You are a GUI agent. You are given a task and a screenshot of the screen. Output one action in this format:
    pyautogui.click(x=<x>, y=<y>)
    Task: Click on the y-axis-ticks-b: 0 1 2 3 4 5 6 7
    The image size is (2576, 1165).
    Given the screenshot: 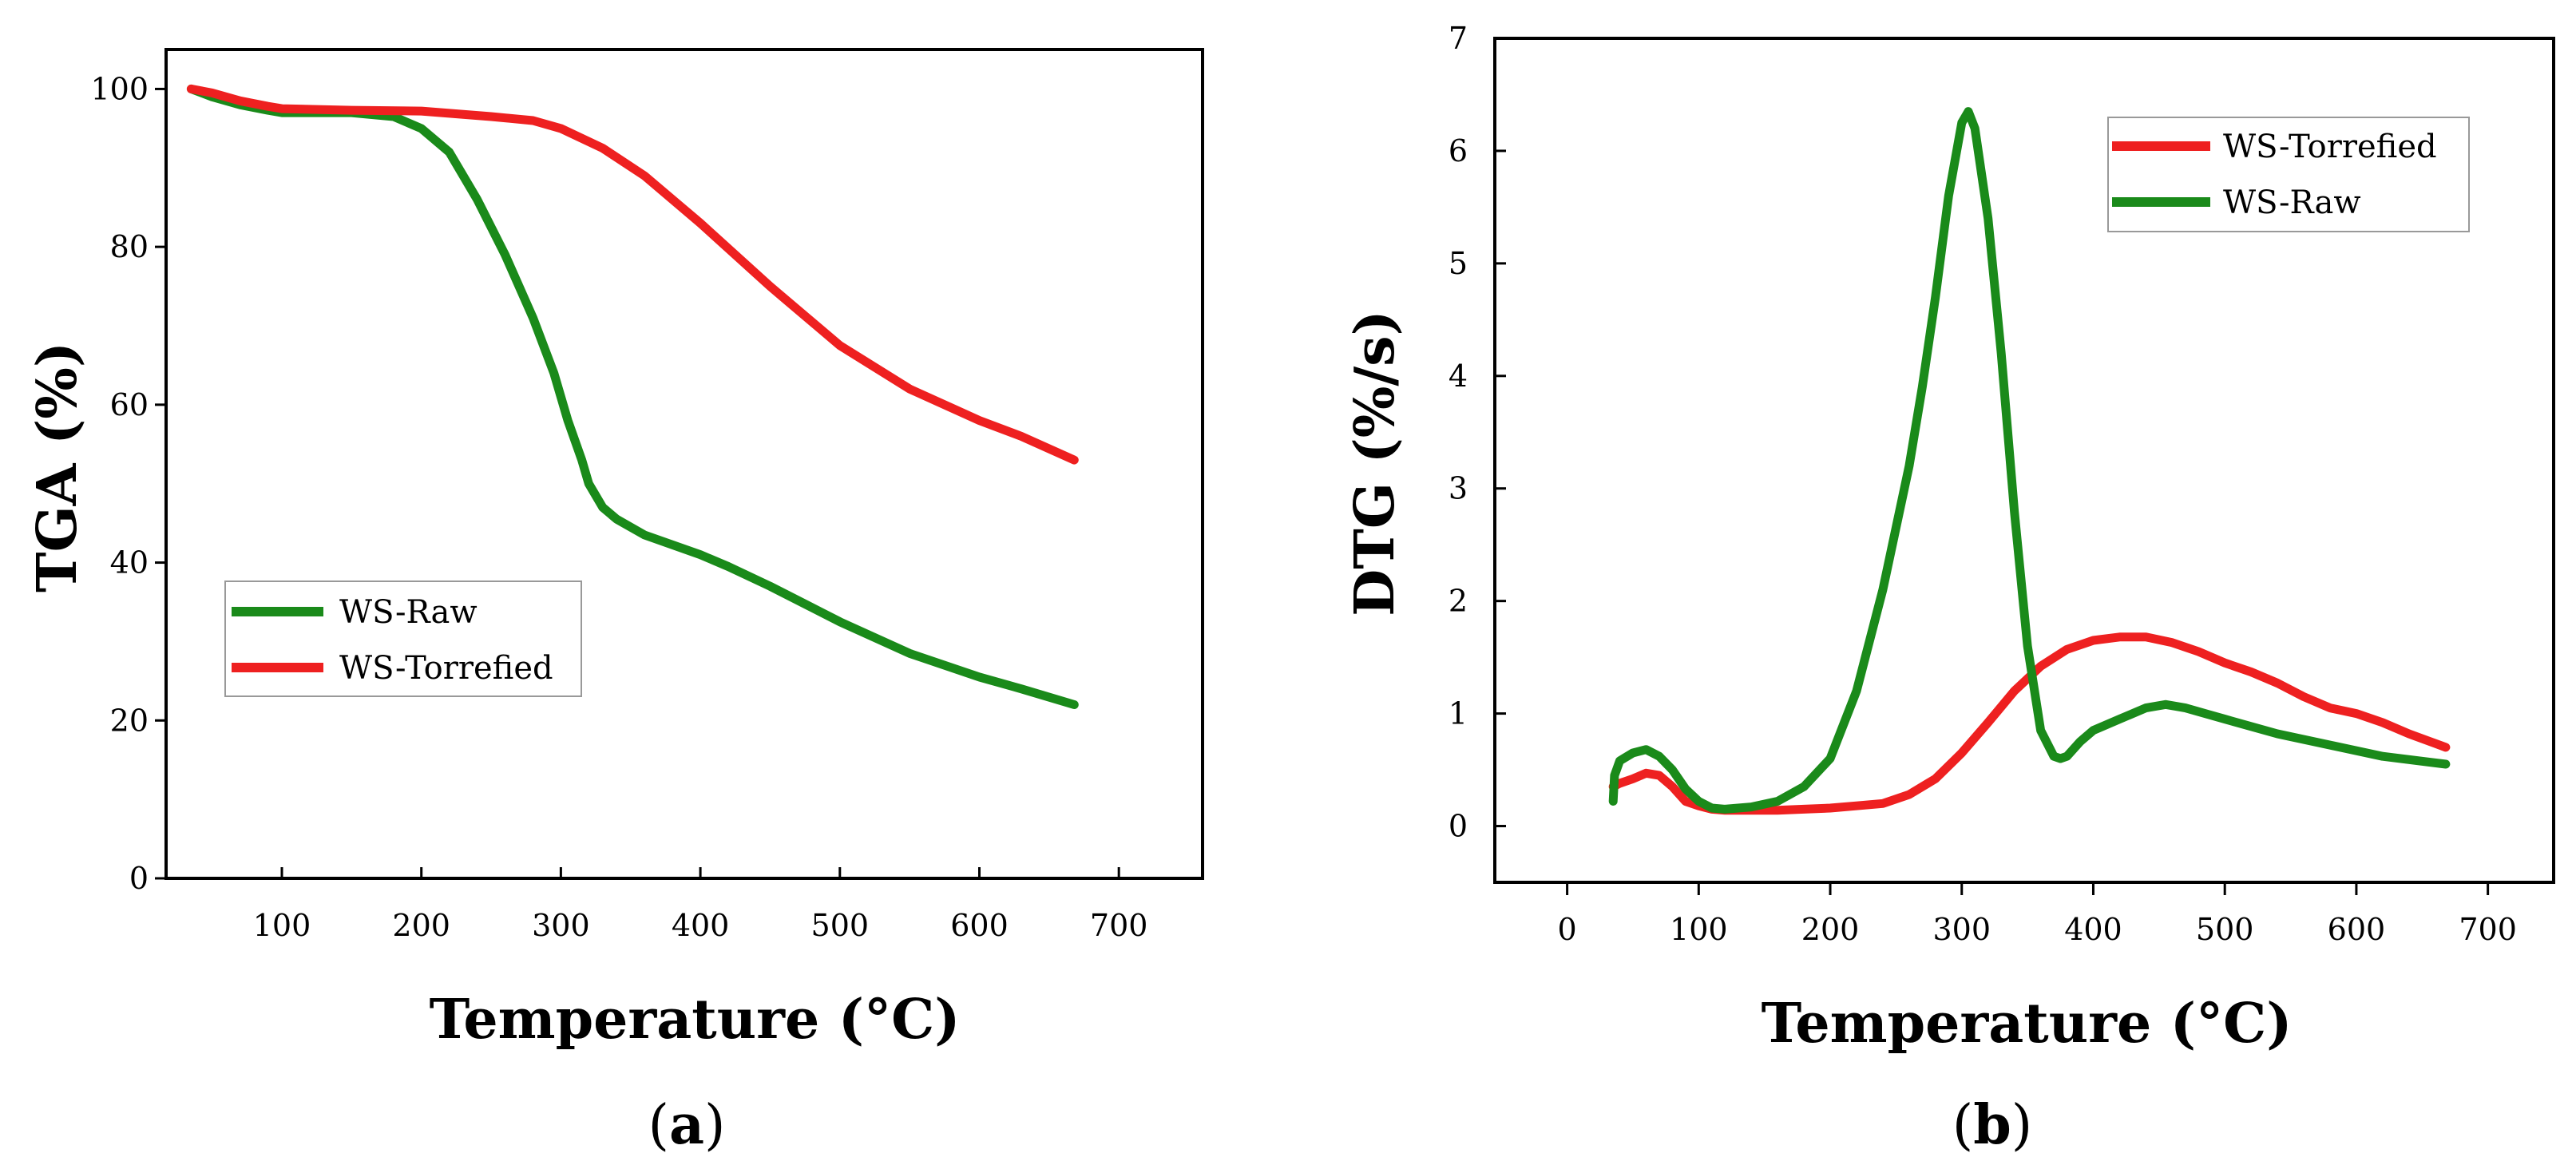 What is the action you would take?
    pyautogui.click(x=1477, y=432)
    